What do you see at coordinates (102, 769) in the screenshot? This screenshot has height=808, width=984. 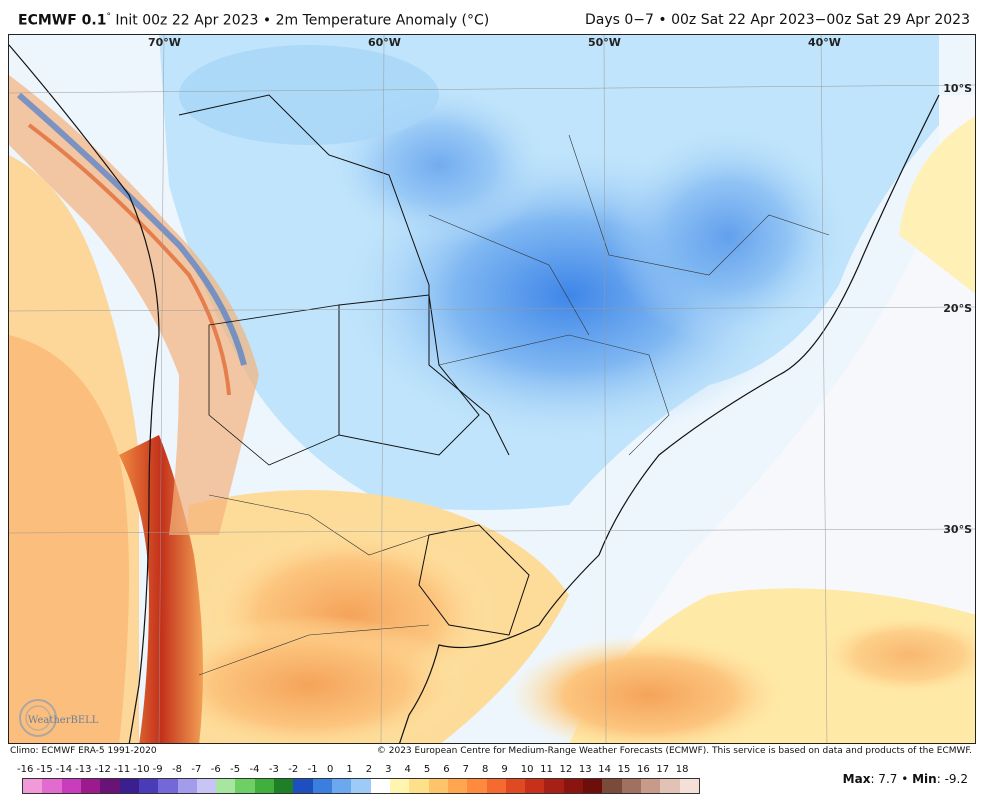 I see `colorbar-tick-label: -12` at bounding box center [102, 769].